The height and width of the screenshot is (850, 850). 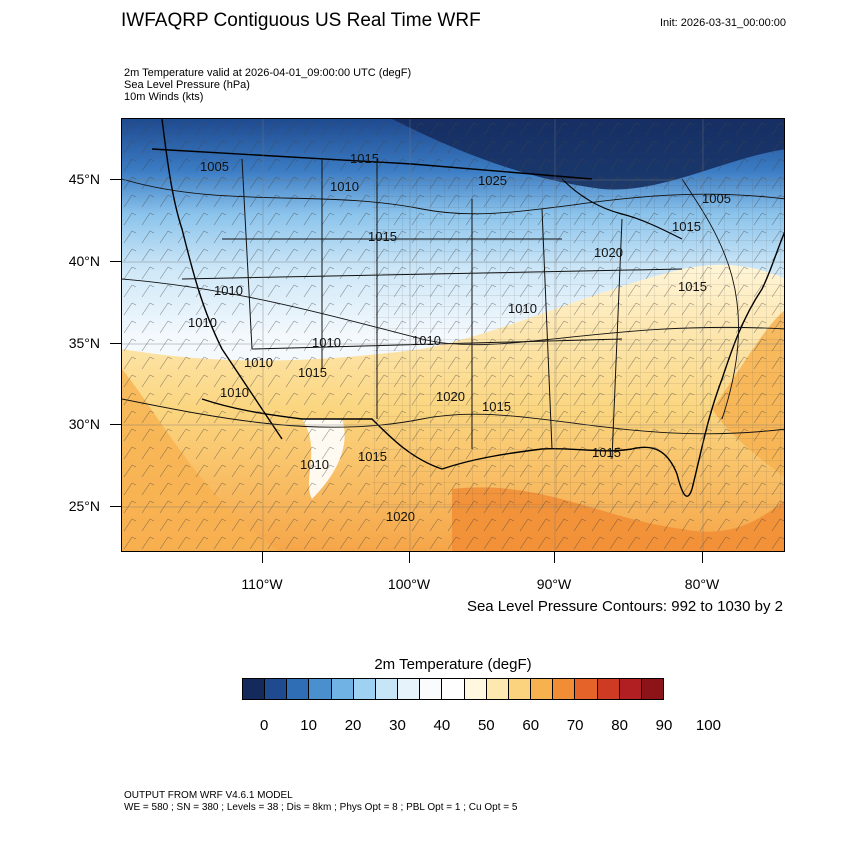 What do you see at coordinates (397, 725) in the screenshot?
I see `colorbar-tick-label: 30` at bounding box center [397, 725].